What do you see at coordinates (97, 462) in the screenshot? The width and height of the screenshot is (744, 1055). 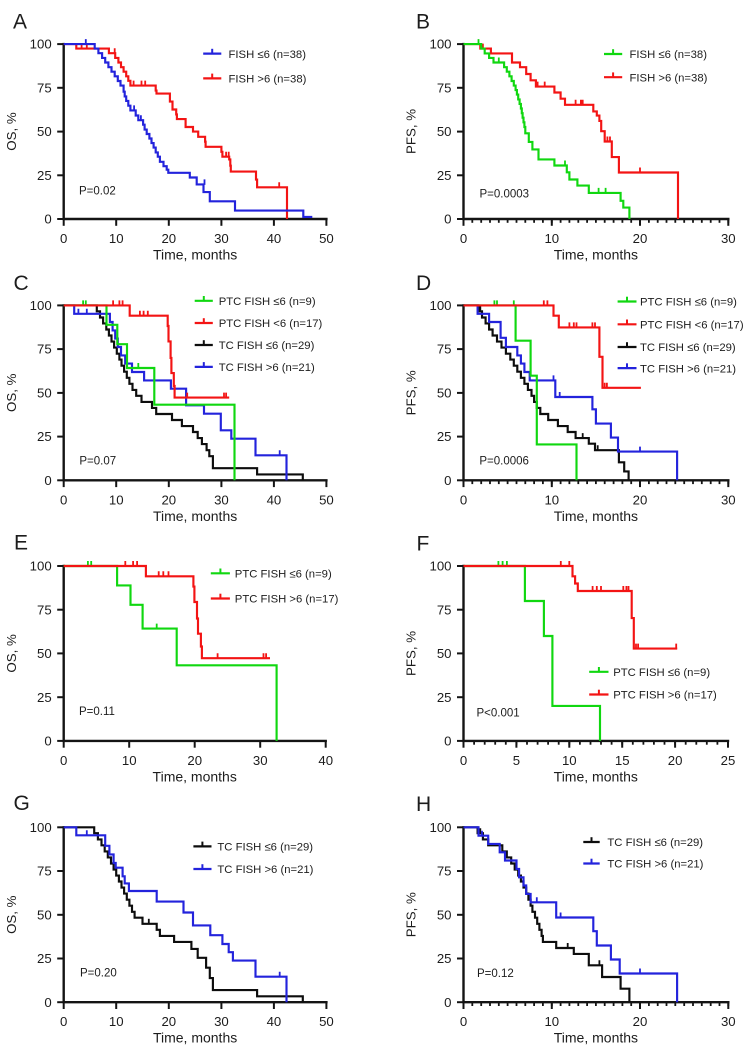 I see `svg-text: P=0.07` at bounding box center [97, 462].